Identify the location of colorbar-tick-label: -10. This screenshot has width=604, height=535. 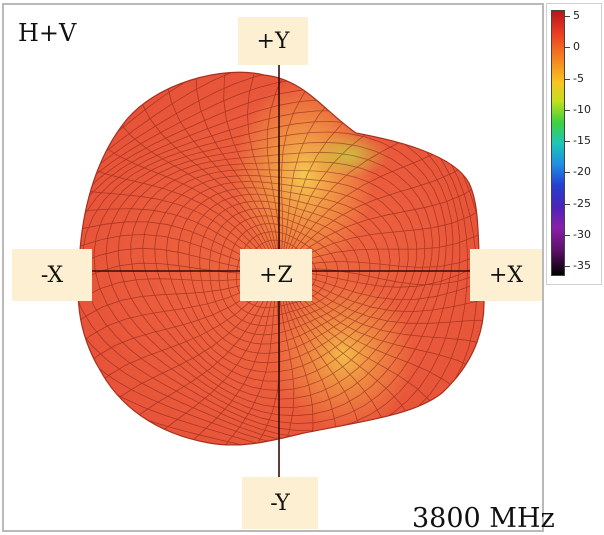
(582, 109).